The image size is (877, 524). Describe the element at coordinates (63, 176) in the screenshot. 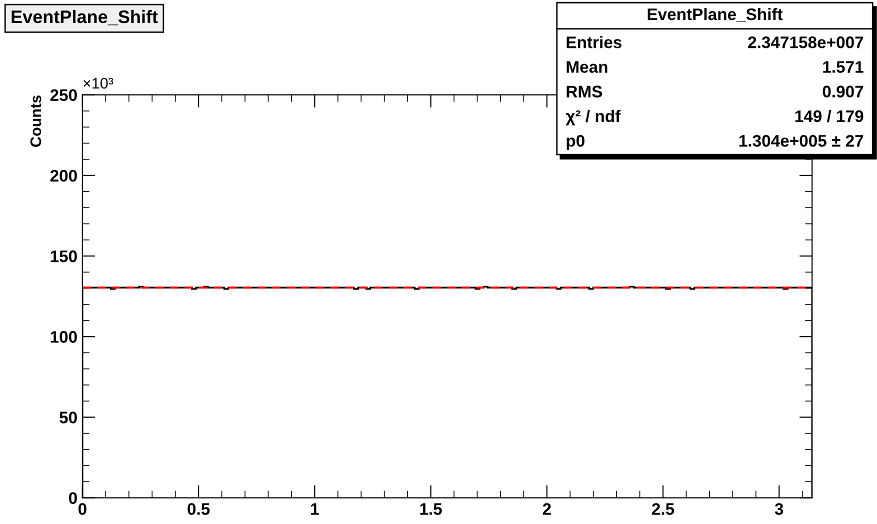

I see `y-tick-label: 200` at that location.